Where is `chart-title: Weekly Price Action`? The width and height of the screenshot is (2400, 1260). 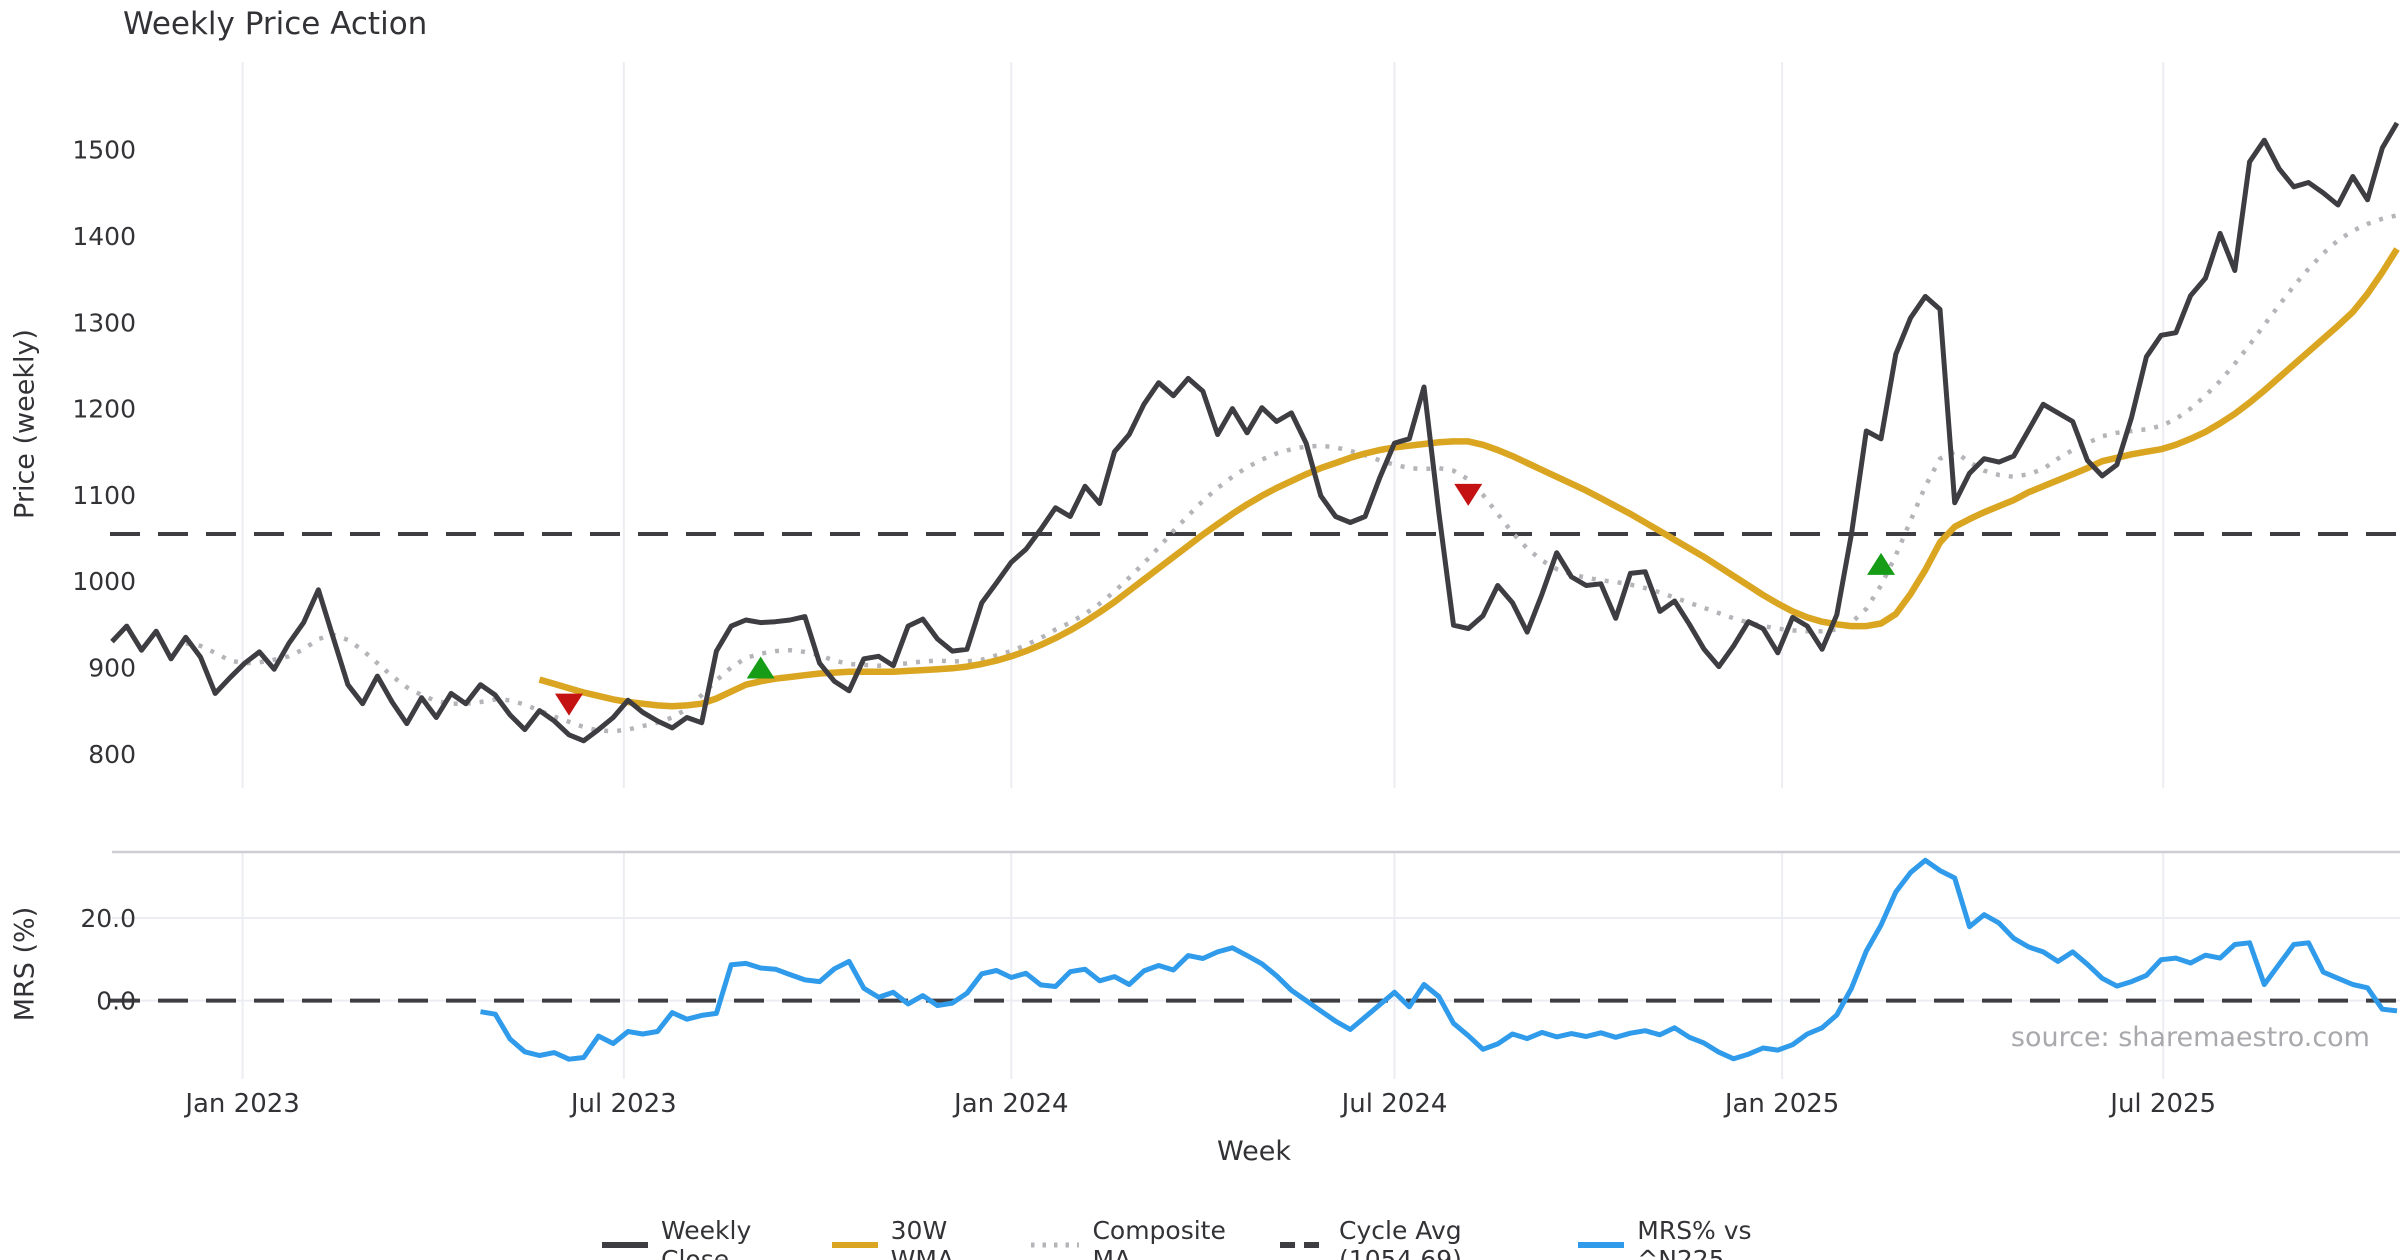 chart-title: Weekly Price Action is located at coordinates (275, 24).